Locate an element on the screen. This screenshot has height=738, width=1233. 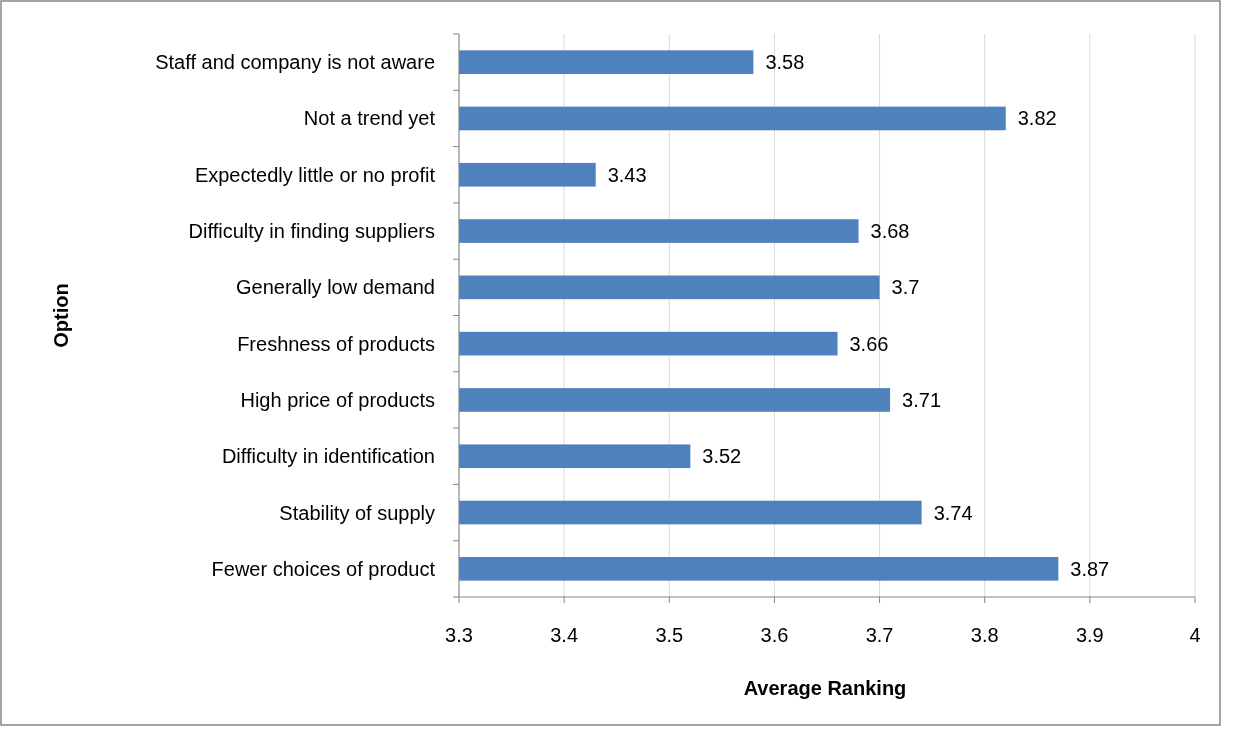
y-tick-label: Expectedly little or no profit is located at coordinates (315, 174).